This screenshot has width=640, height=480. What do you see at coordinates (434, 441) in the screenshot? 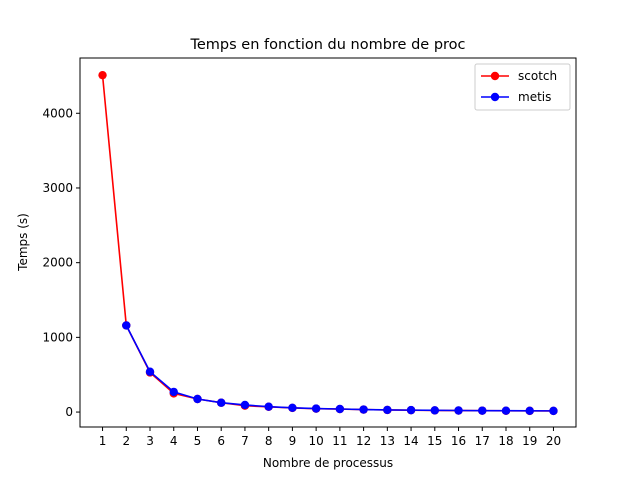
I see `x-tick-label: 15` at bounding box center [434, 441].